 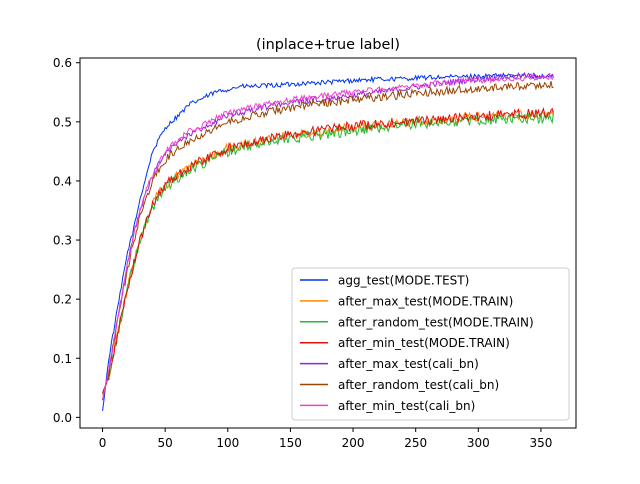 I want to click on legend-label: after_min_test(cali_bn), so click(x=406, y=406).